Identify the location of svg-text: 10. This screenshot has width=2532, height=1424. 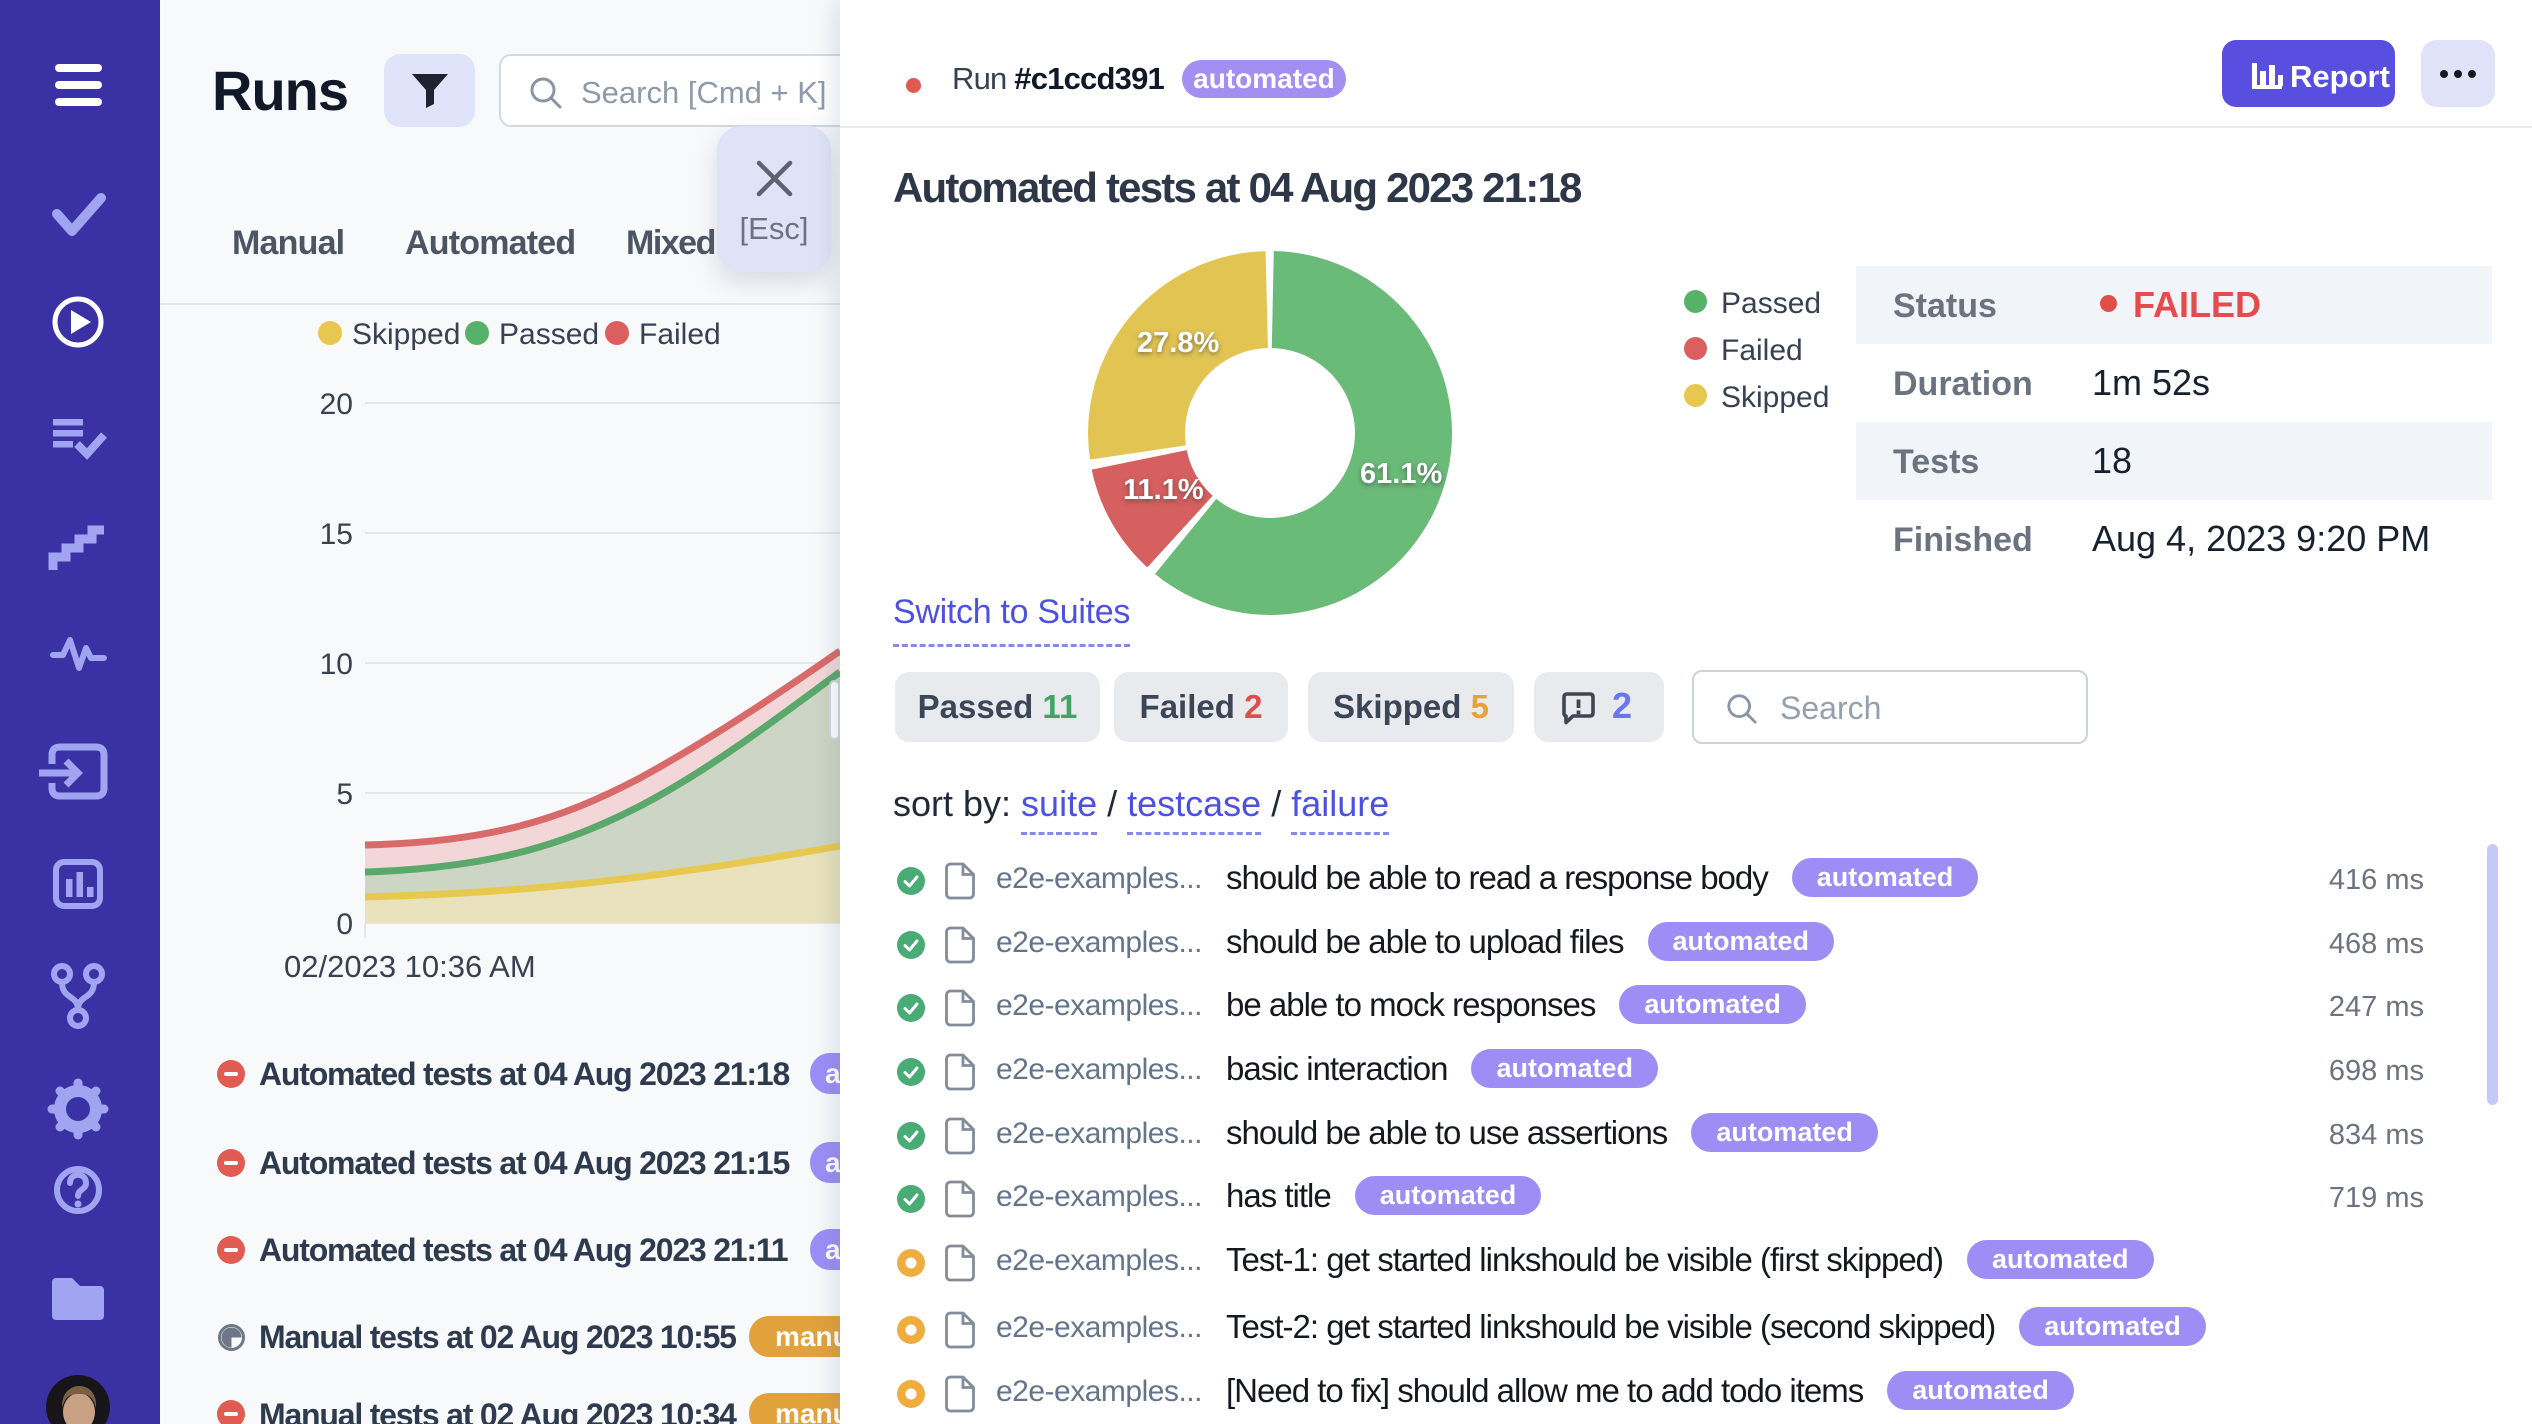
(336, 664).